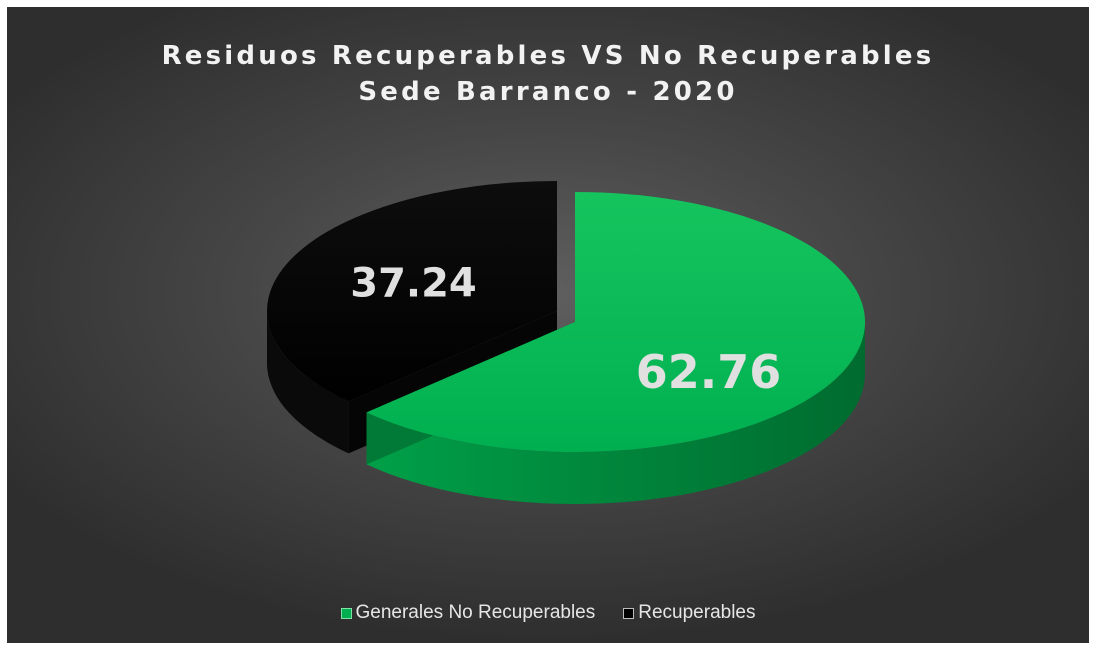  I want to click on legend: Generales No Recuperables Recuperables, so click(548, 613).